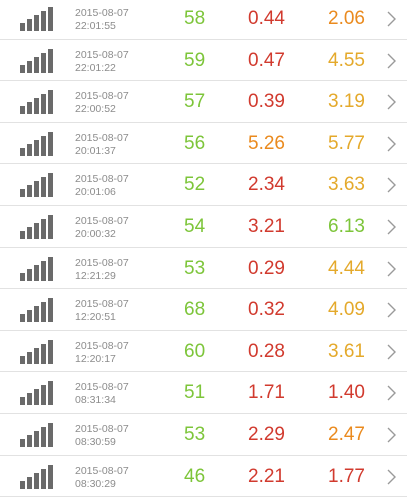 Image resolution: width=407 pixels, height=500 pixels. What do you see at coordinates (266, 60) in the screenshot?
I see `download-speed-value: 0.47` at bounding box center [266, 60].